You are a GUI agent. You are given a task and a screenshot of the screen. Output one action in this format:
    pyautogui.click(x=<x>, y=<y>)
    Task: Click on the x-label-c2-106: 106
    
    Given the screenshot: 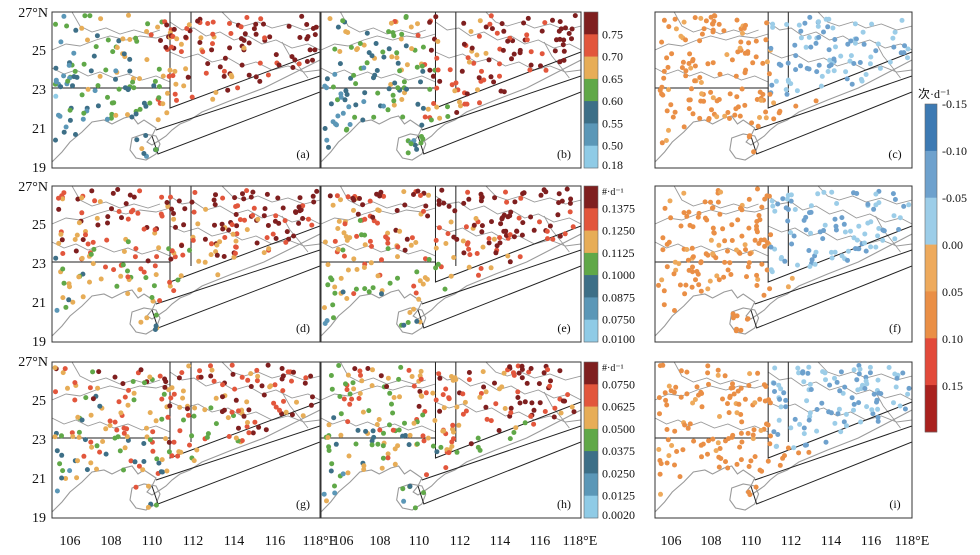 What is the action you would take?
    pyautogui.click(x=671, y=541)
    